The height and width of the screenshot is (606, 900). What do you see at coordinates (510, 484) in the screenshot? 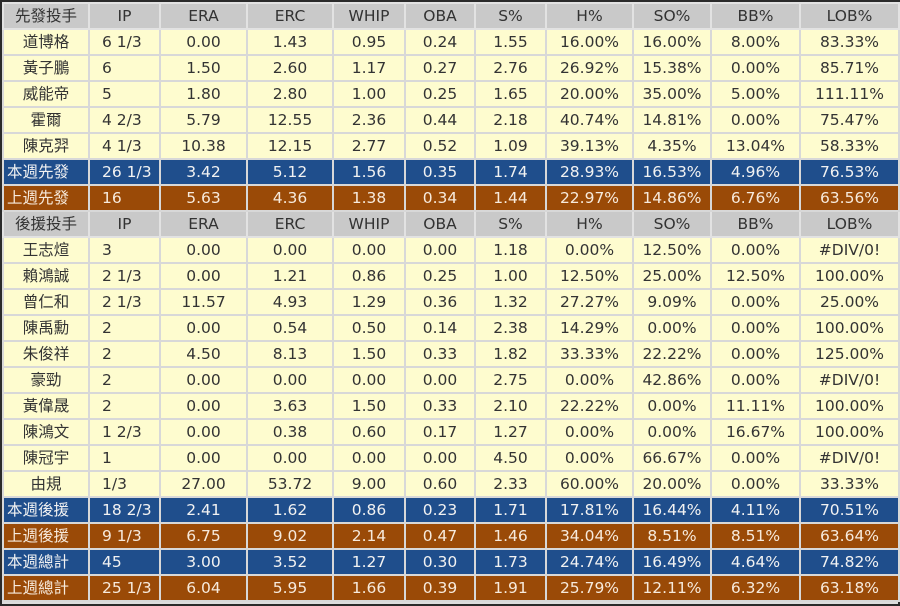
I see `cell-s-pct: 2.33` at bounding box center [510, 484].